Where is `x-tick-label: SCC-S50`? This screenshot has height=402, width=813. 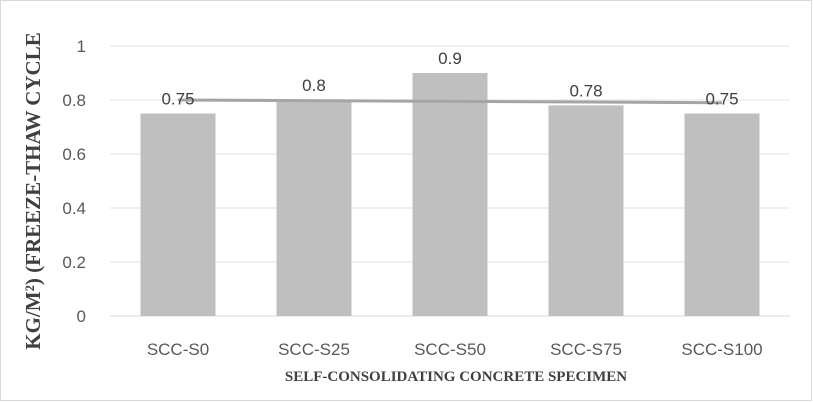
x-tick-label: SCC-S50 is located at coordinates (450, 349).